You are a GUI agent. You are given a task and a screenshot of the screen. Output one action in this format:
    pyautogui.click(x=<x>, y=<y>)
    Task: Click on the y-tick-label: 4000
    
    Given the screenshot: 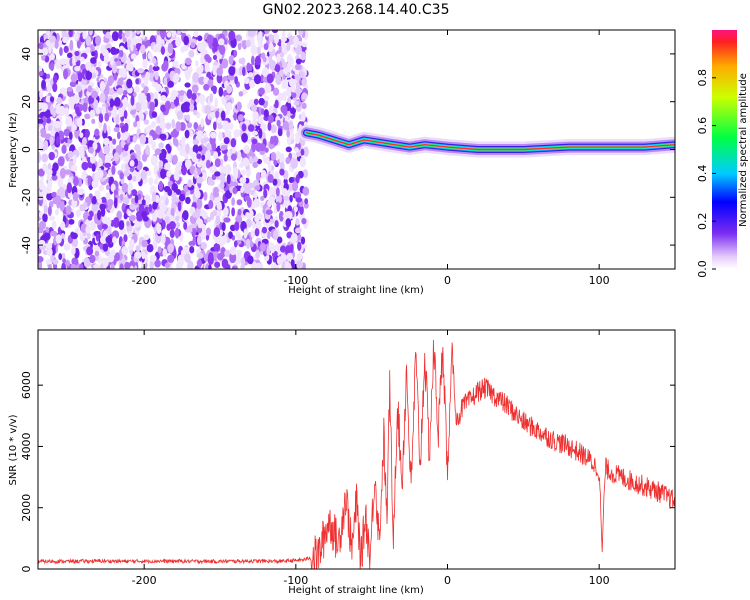 What is the action you would take?
    pyautogui.click(x=26, y=446)
    